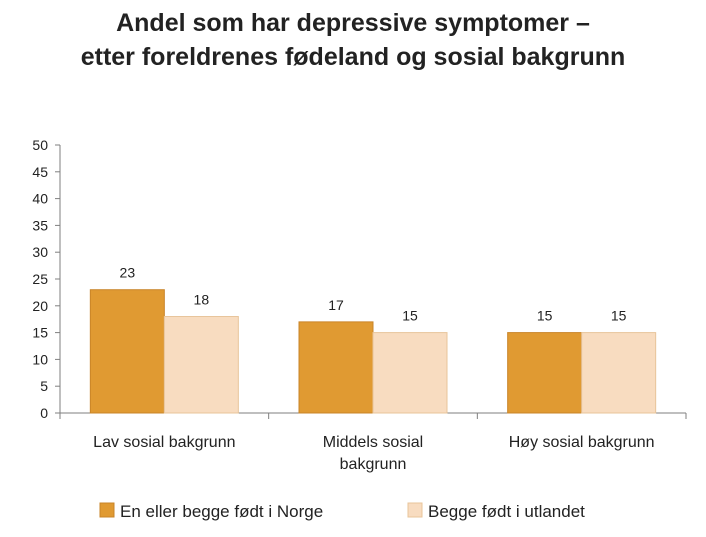 This screenshot has height=537, width=706. What do you see at coordinates (202, 300) in the screenshot?
I see `data-label: 18` at bounding box center [202, 300].